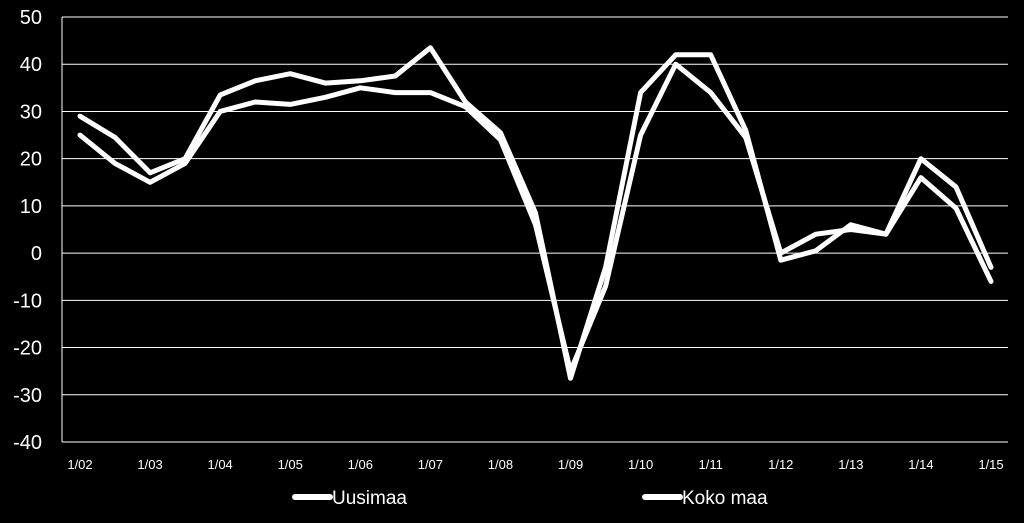 The height and width of the screenshot is (523, 1024). I want to click on x-tick-label: 1/12, so click(780, 464).